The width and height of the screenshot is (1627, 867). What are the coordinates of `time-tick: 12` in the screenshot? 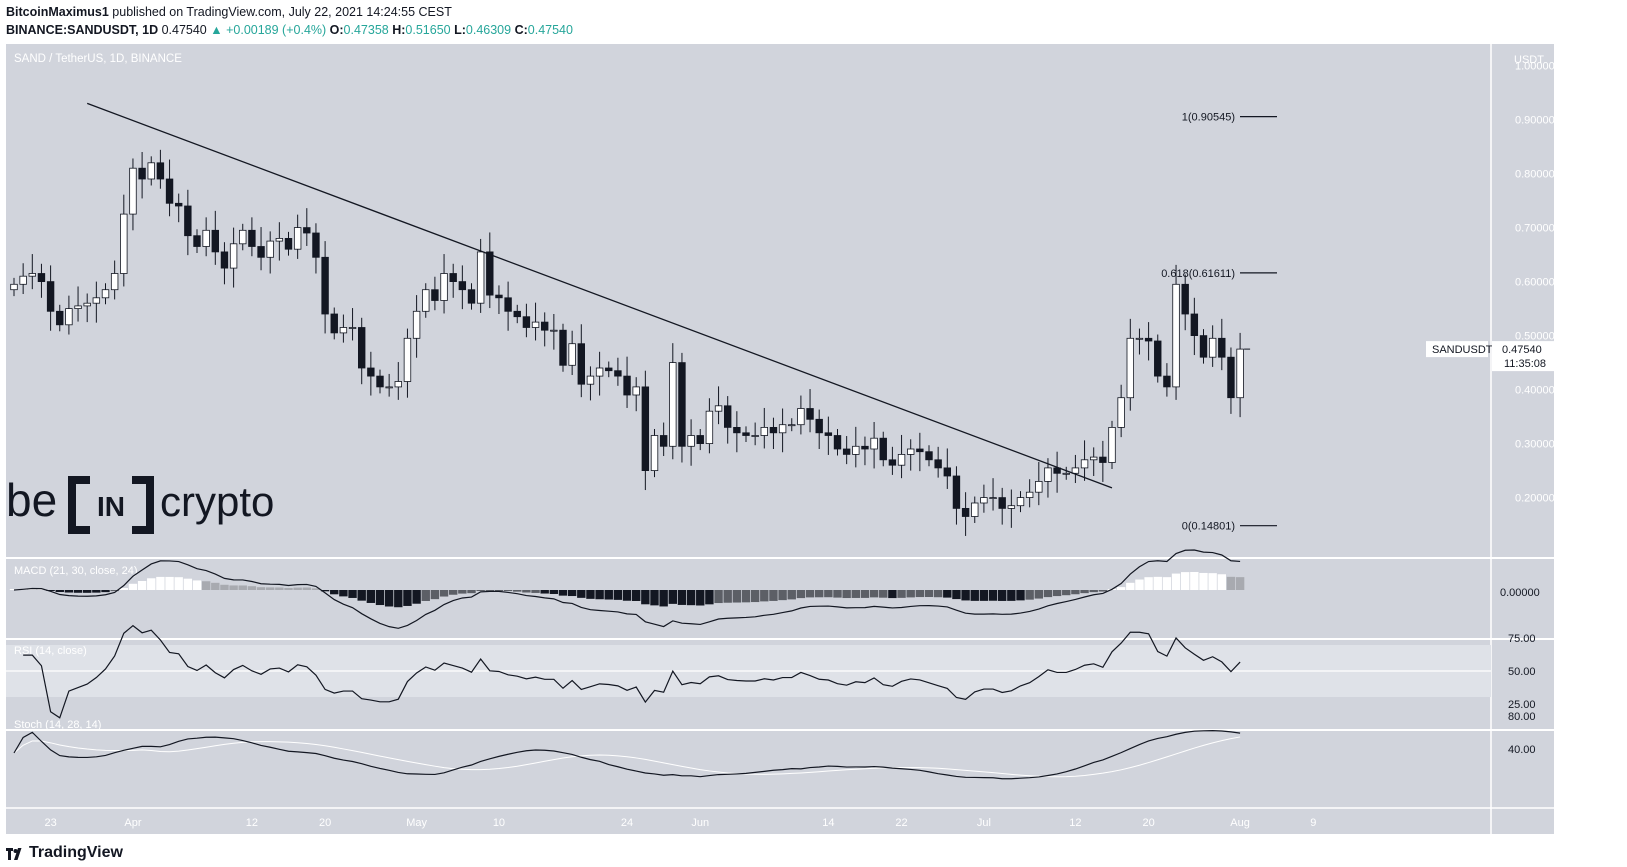 It's located at (1075, 823).